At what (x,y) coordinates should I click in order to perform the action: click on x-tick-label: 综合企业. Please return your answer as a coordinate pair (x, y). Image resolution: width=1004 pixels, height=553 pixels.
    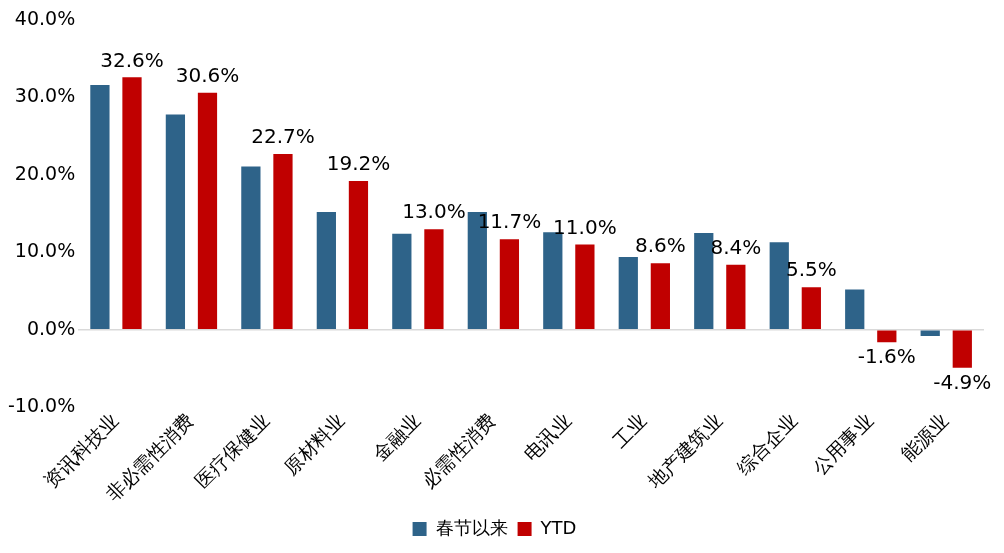
    Looking at the image, I should click on (767, 444).